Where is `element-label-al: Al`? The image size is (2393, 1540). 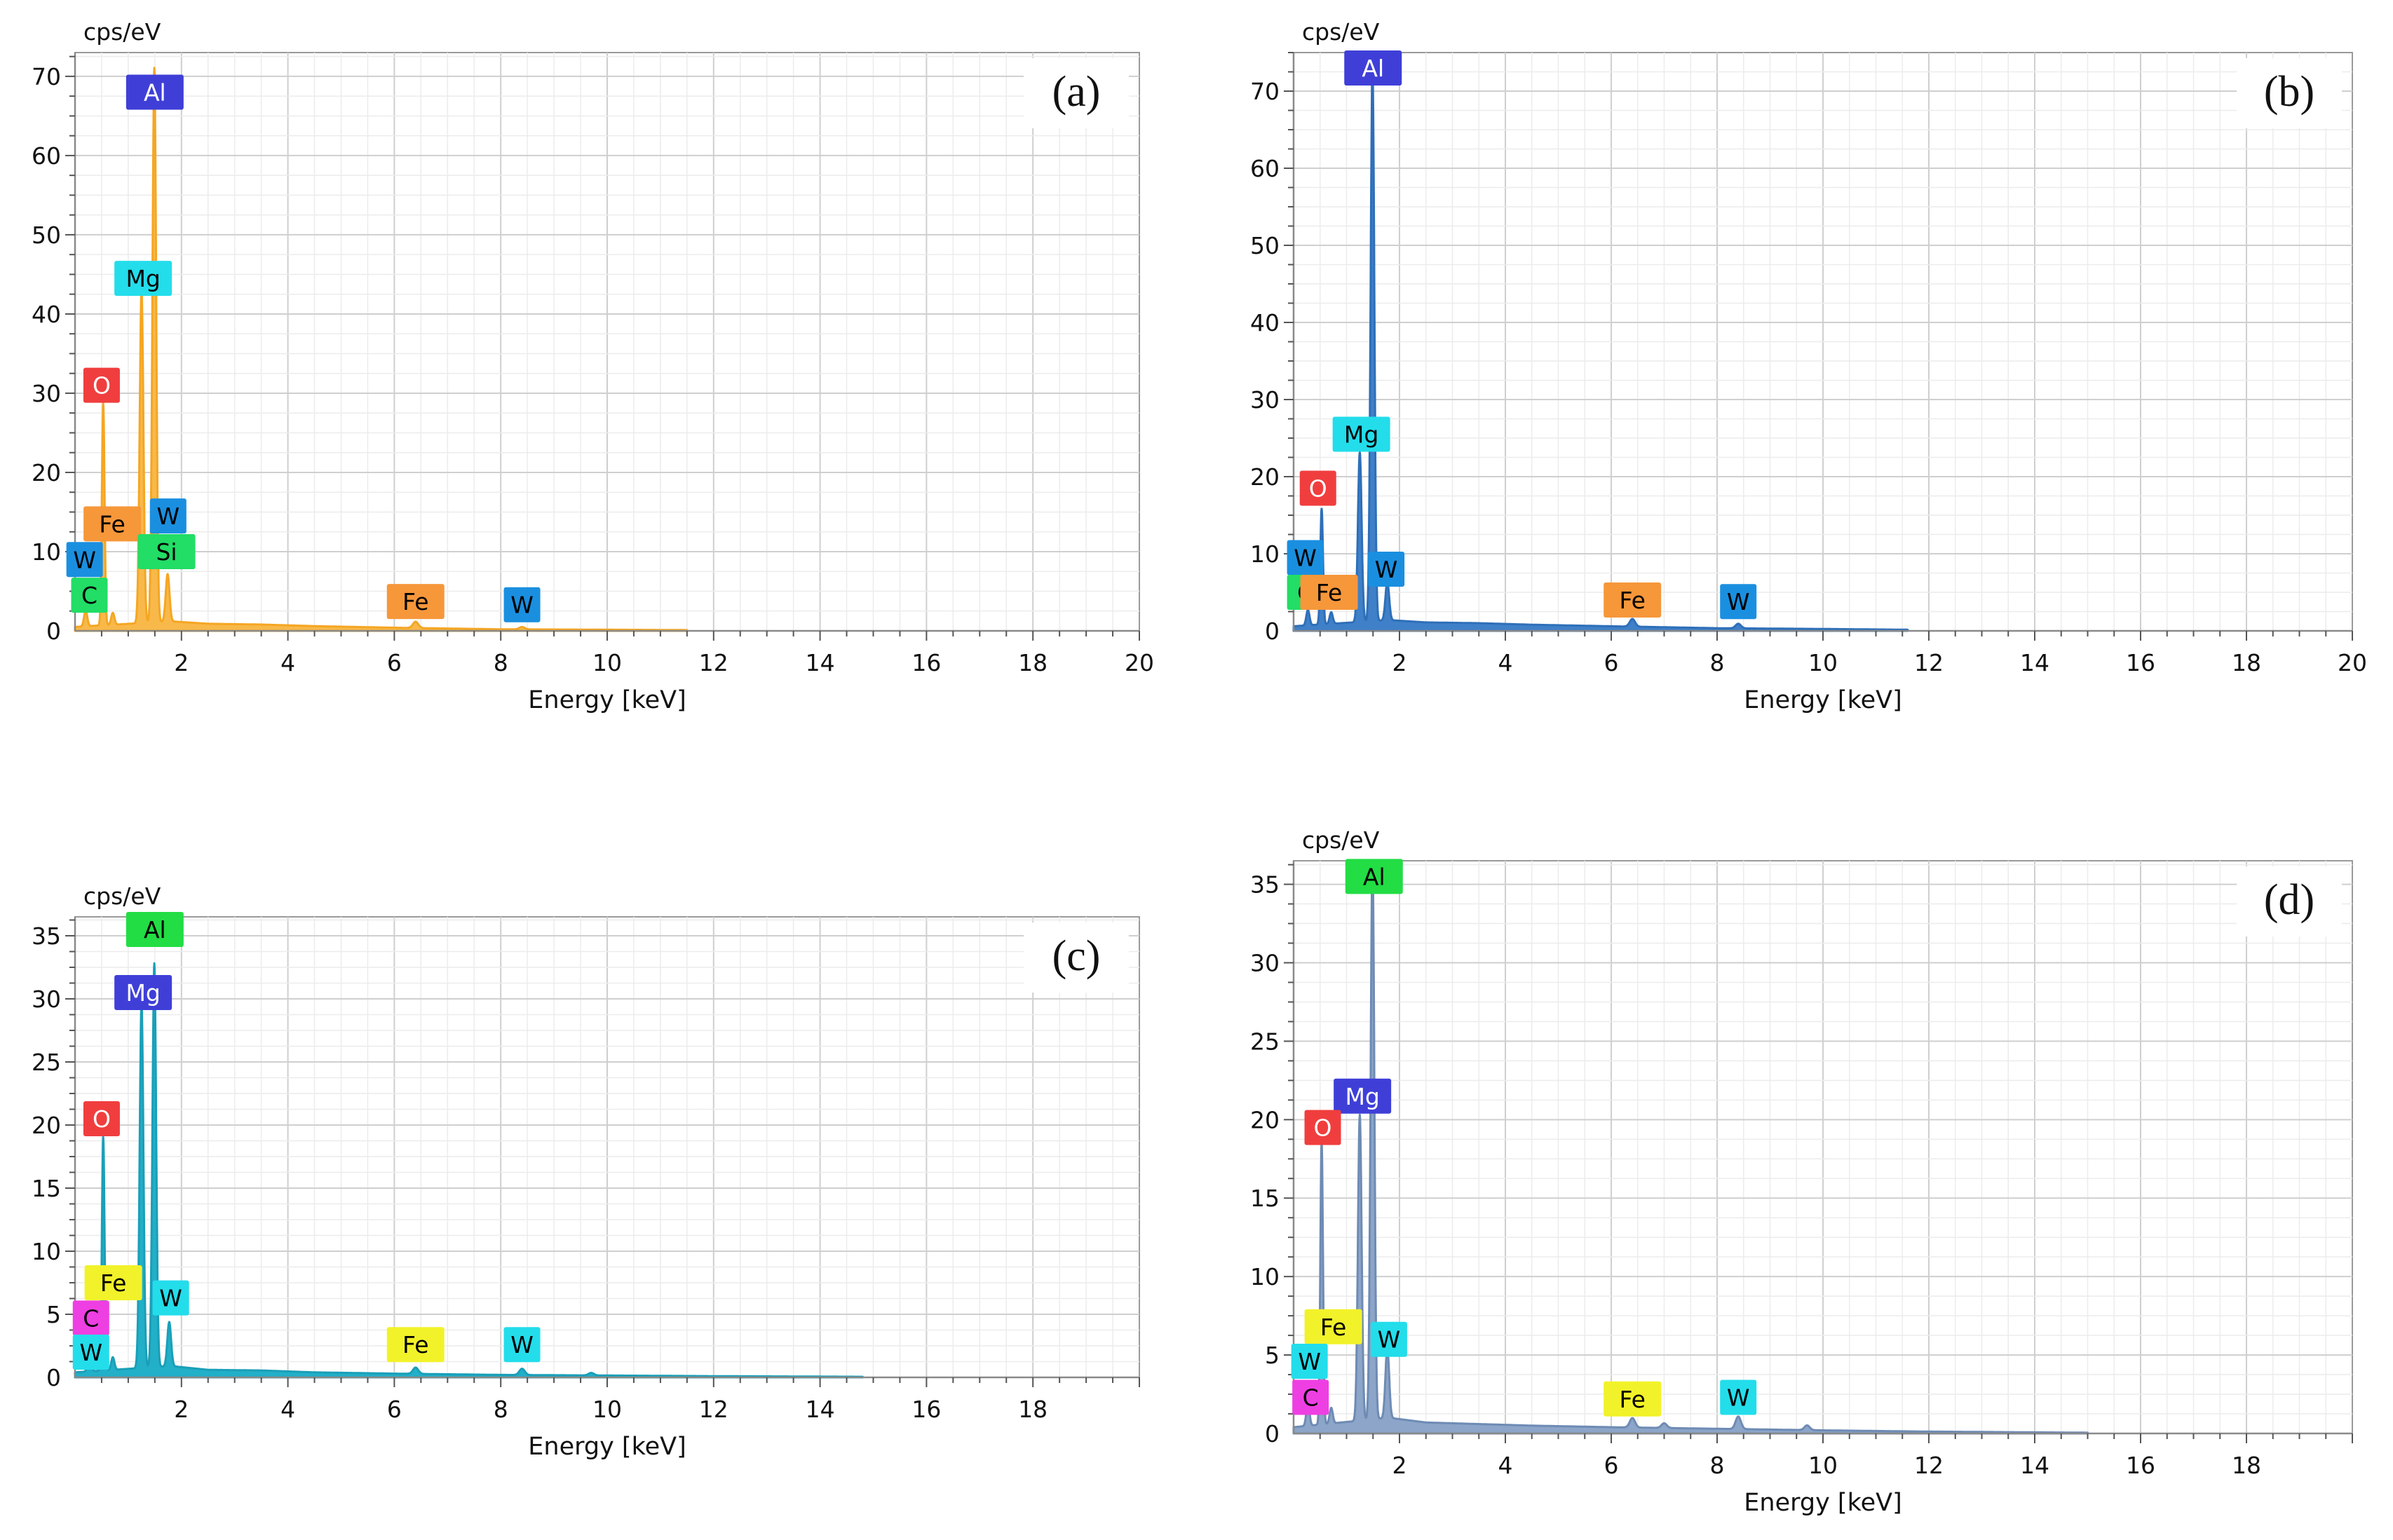 element-label-al: Al is located at coordinates (1374, 876).